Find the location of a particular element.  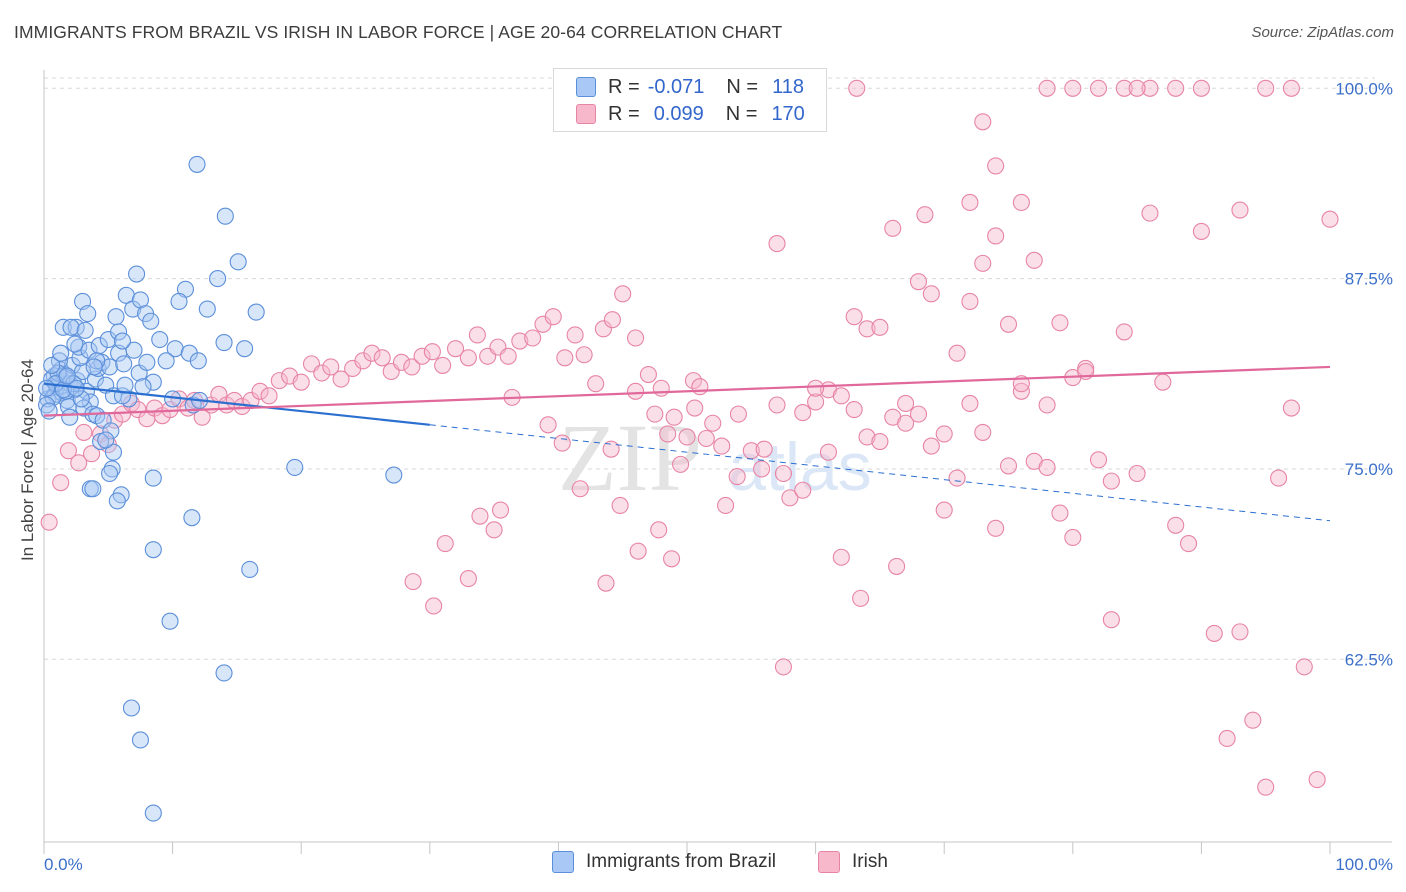

correlation-legend: R = -0.071 N = 118 R = 0.099 N = 170 is located at coordinates (690, 100).